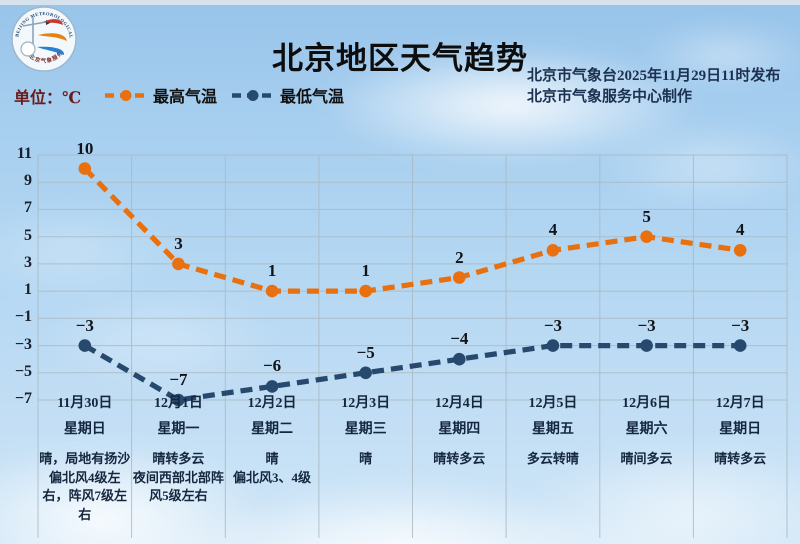 This screenshot has width=800, height=544. Describe the element at coordinates (85, 403) in the screenshot. I see `forecast-date: 11月30日` at that location.